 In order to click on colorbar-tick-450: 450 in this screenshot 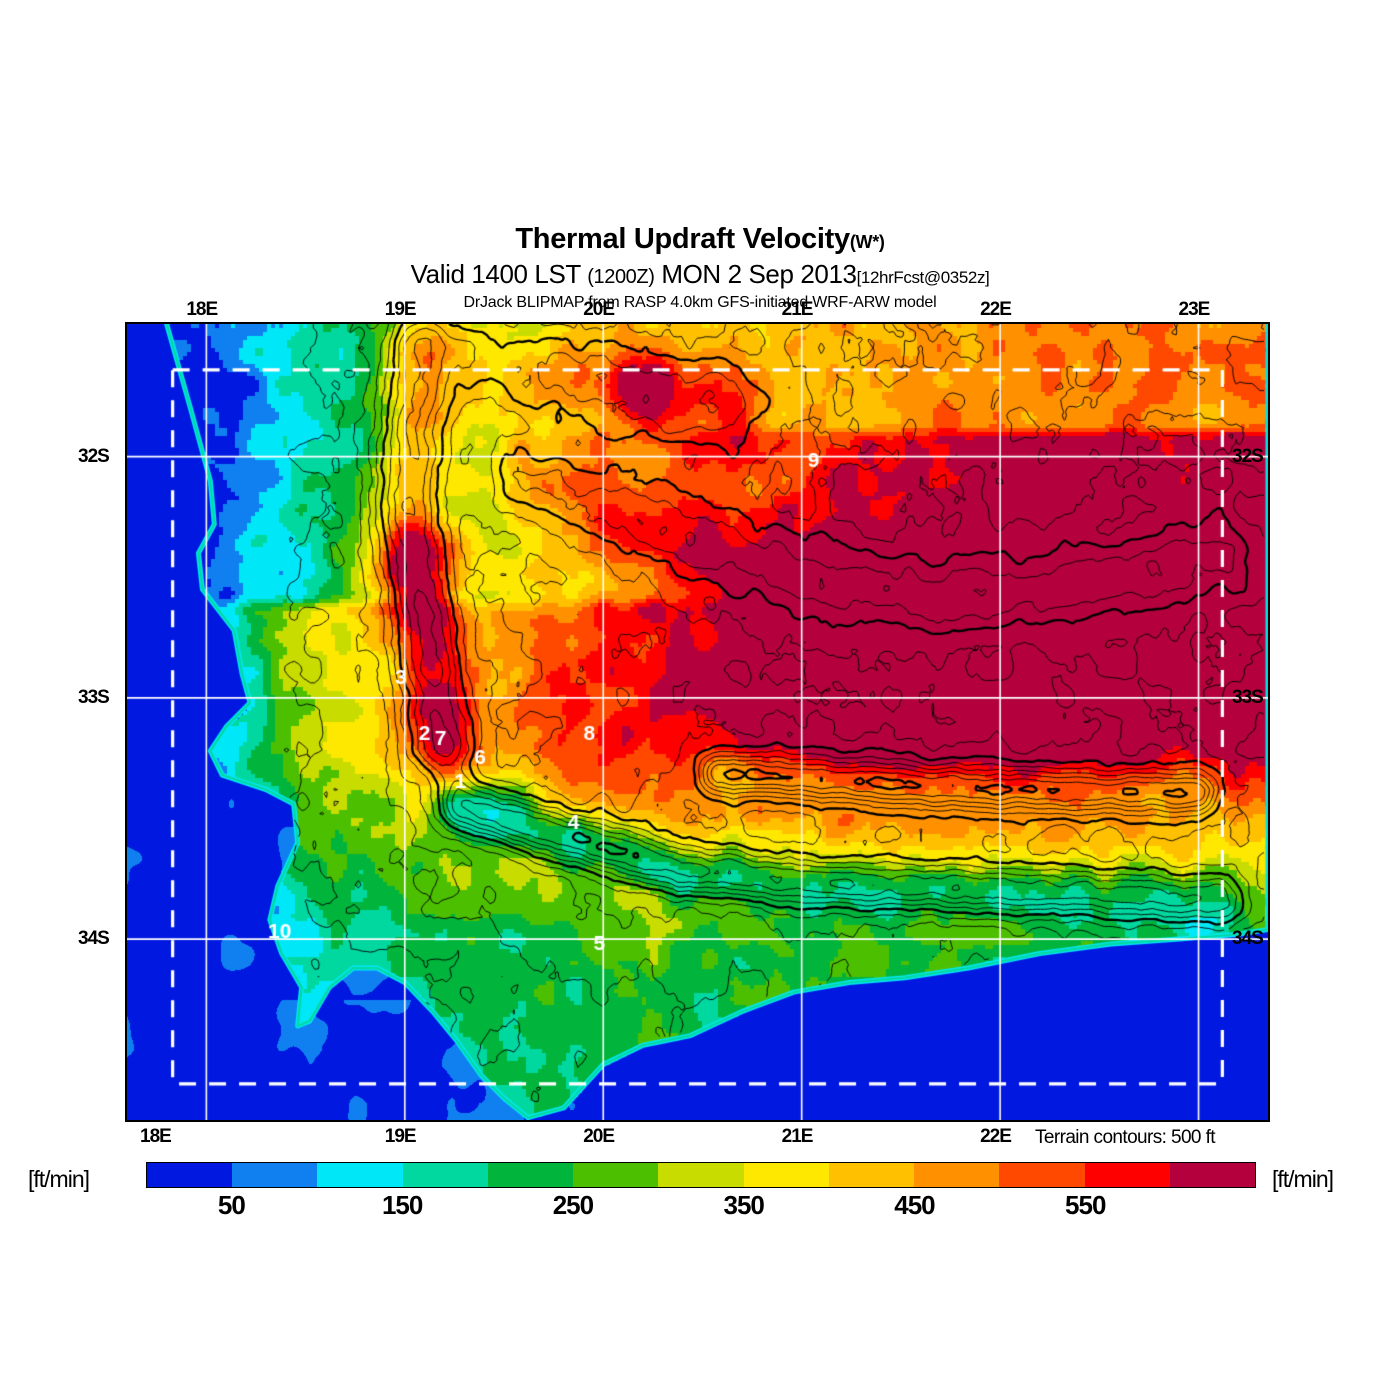, I will do `click(914, 1205)`.